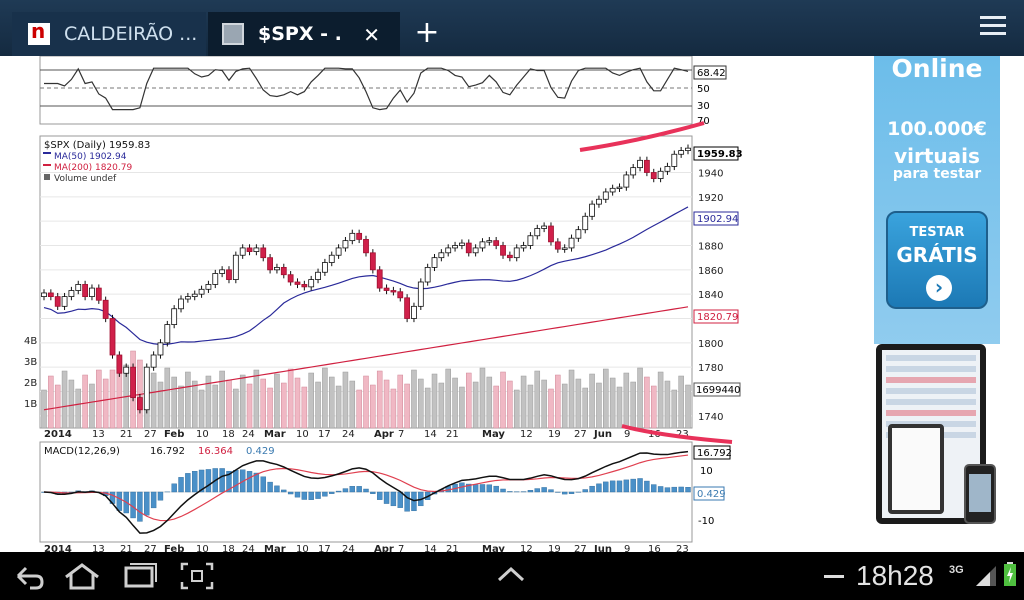 This screenshot has height=600, width=1024. What do you see at coordinates (30, 404) in the screenshot?
I see `volume-tick-label: 1B` at bounding box center [30, 404].